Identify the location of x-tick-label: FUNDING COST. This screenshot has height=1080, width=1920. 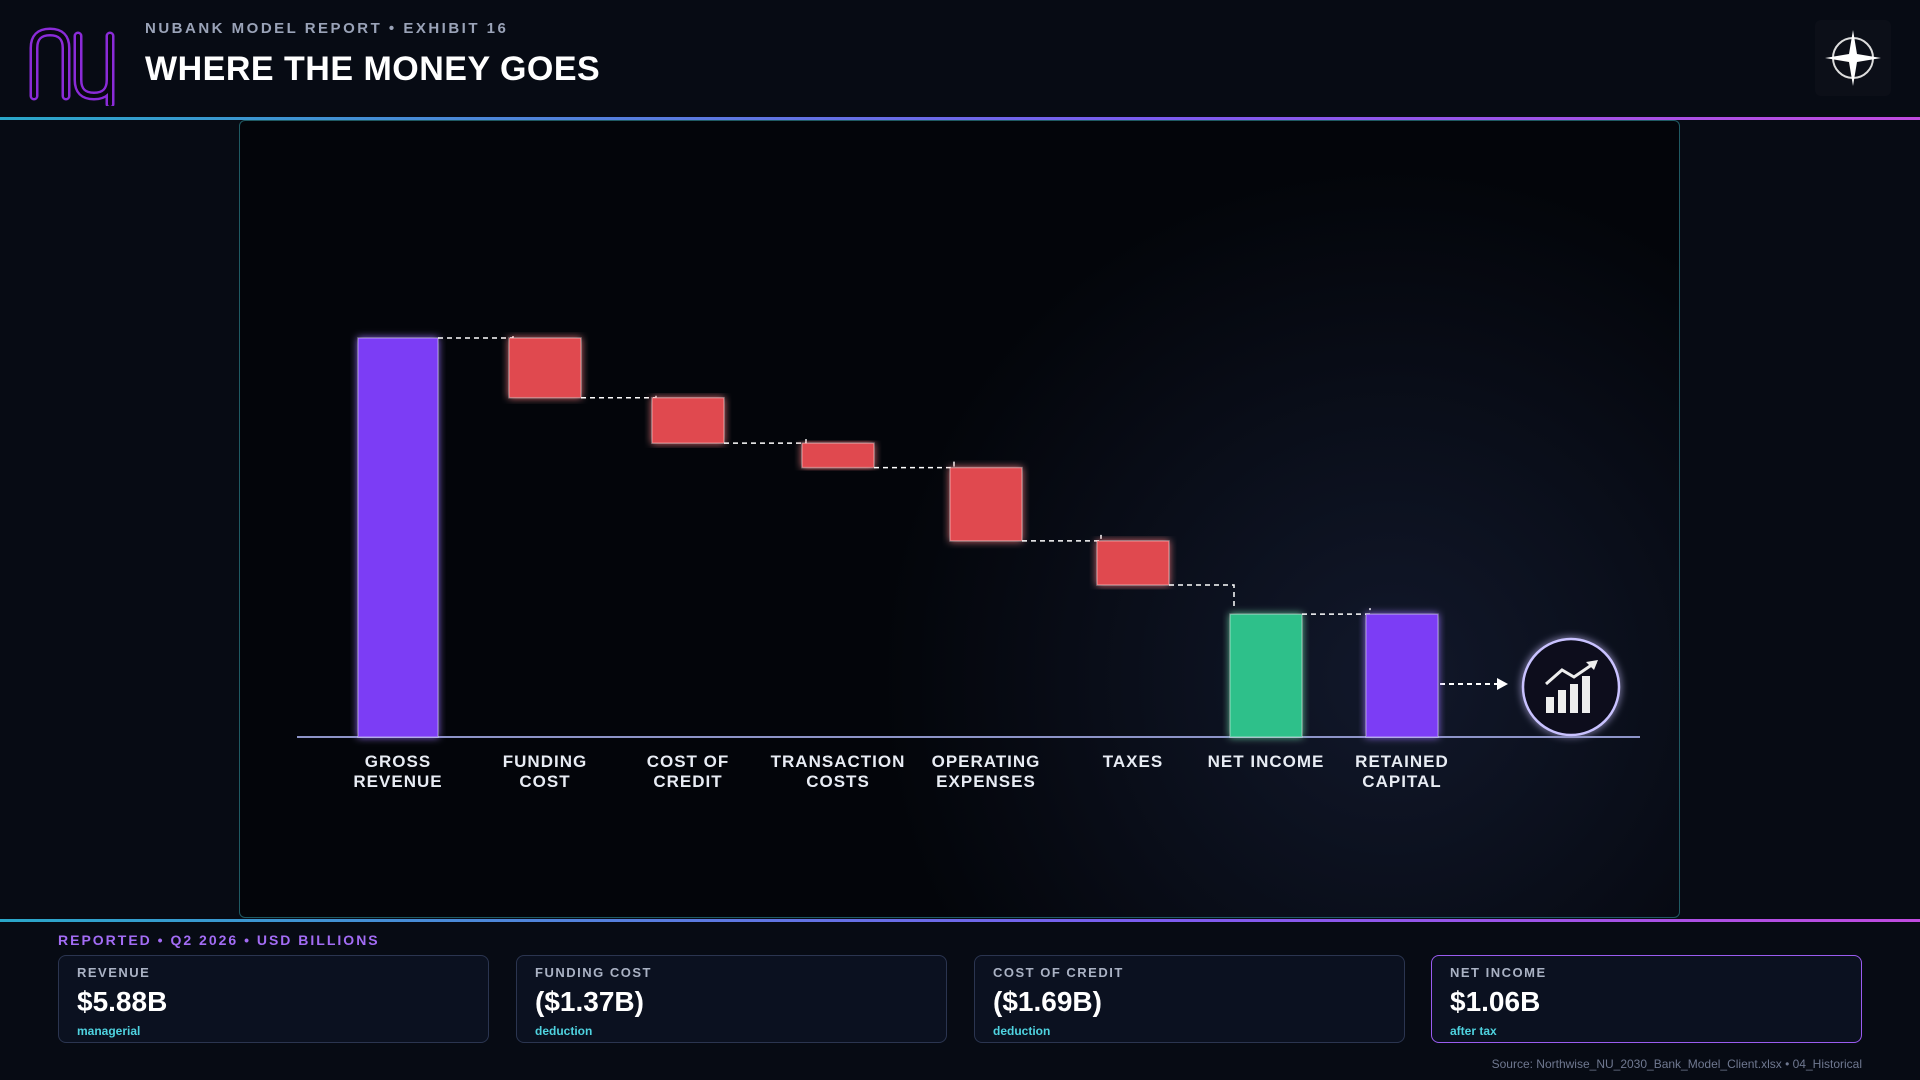
(545, 771).